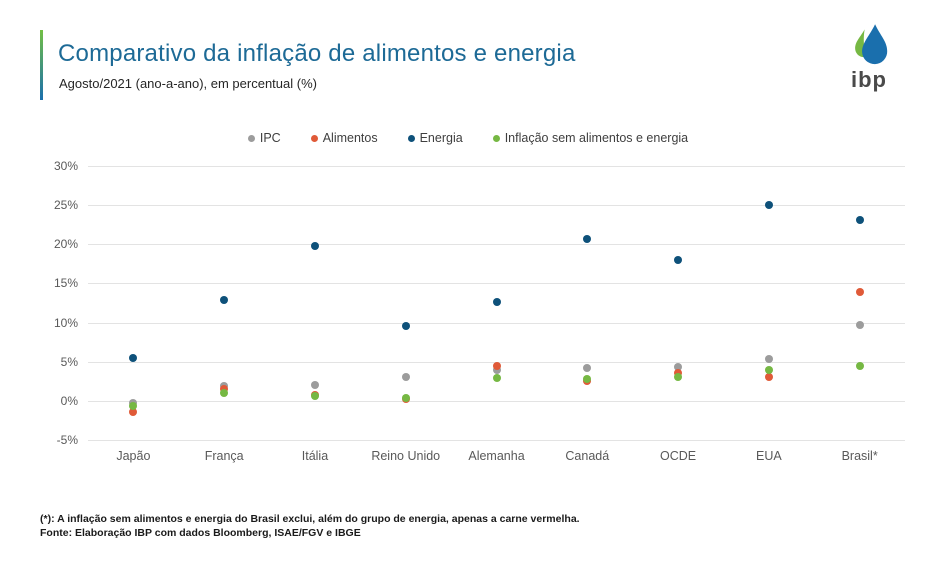  I want to click on legend-item: IPC, so click(264, 138).